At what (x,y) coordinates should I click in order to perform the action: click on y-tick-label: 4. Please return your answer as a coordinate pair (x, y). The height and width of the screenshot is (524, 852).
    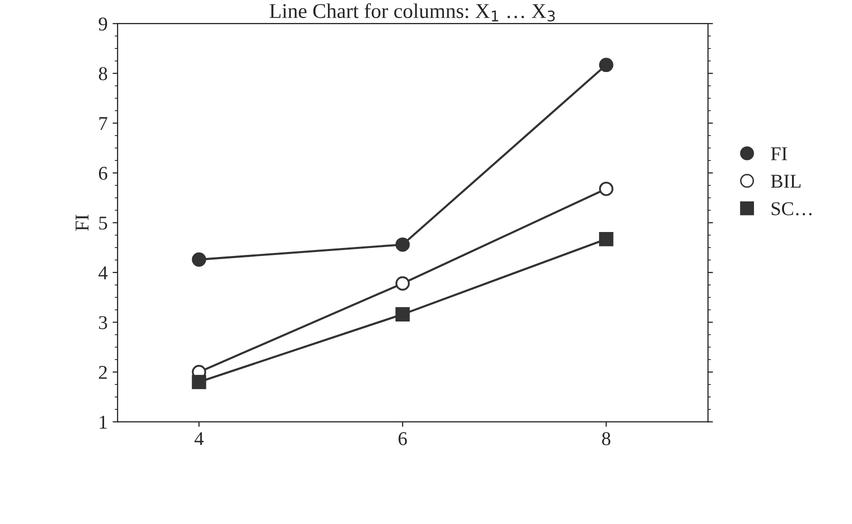
    Looking at the image, I should click on (103, 273).